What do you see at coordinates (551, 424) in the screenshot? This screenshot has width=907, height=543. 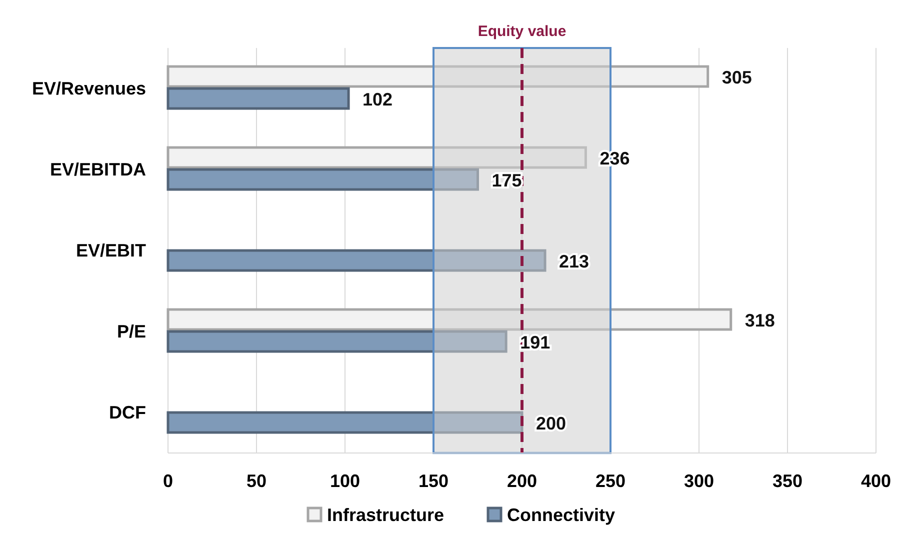 I see `data-label: 200` at bounding box center [551, 424].